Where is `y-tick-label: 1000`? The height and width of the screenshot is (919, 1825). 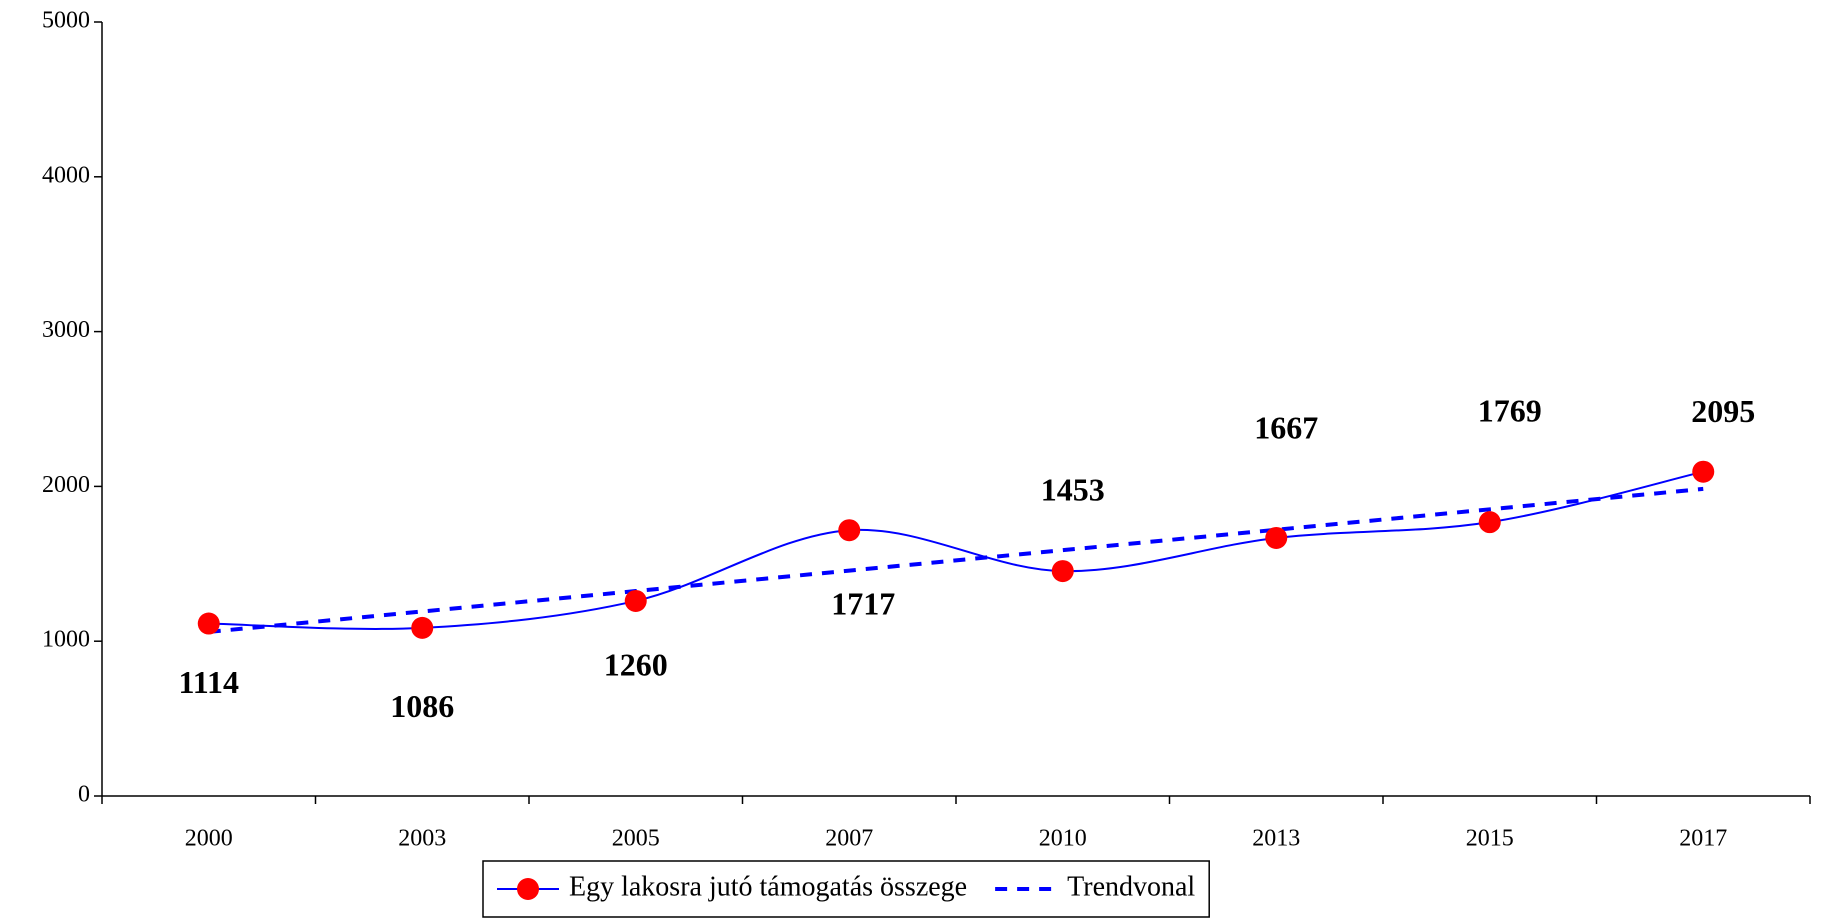 y-tick-label: 1000 is located at coordinates (66, 640).